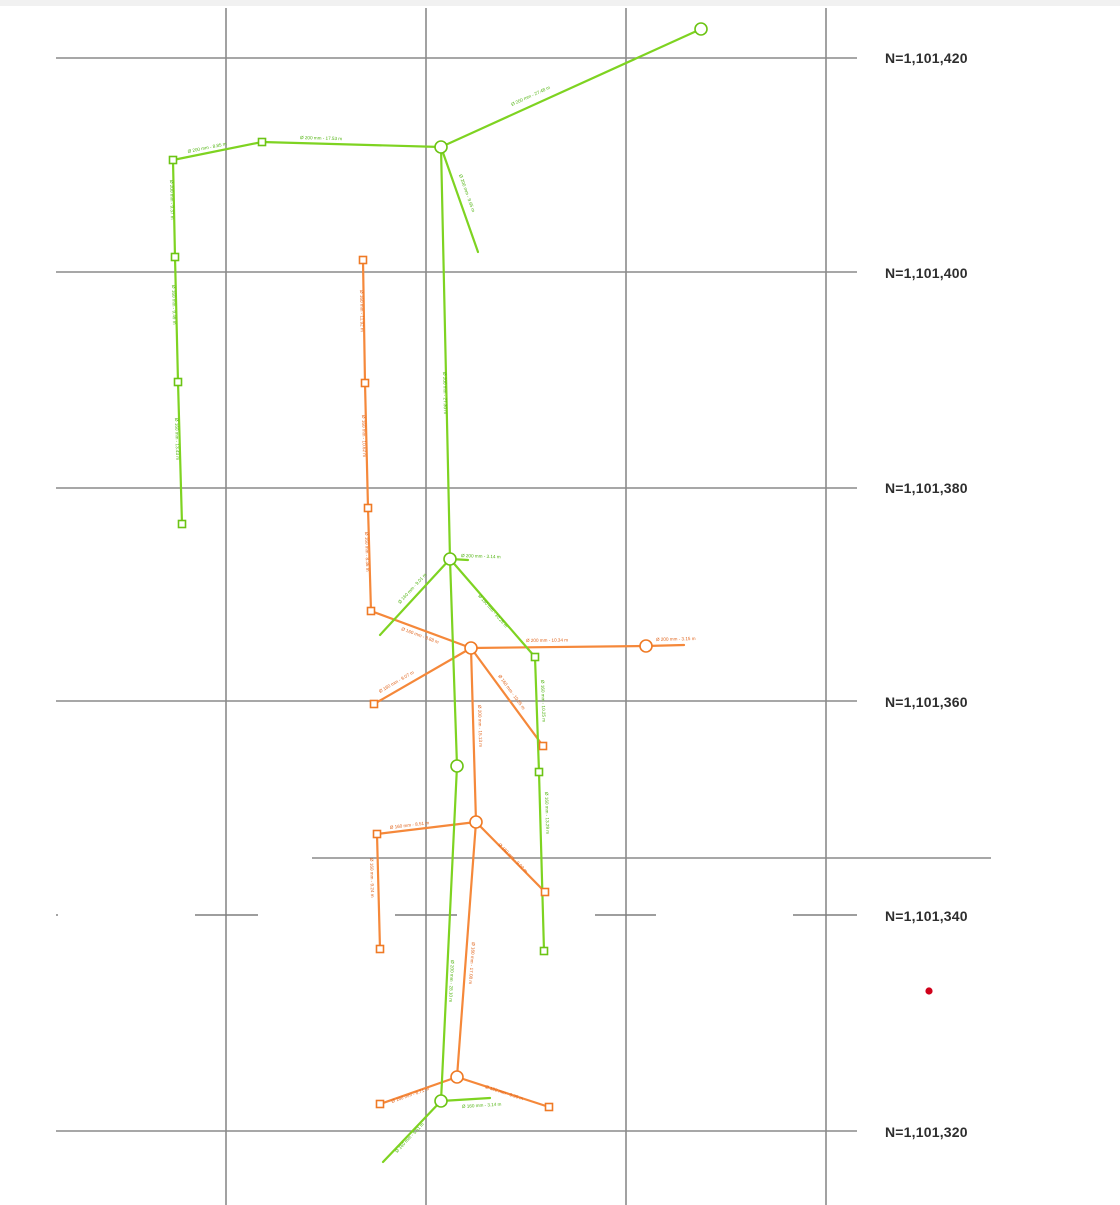 The height and width of the screenshot is (1205, 1120). What do you see at coordinates (177, 439) in the screenshot?
I see `pipe-label: Ø 160 mm - 13.43 m` at bounding box center [177, 439].